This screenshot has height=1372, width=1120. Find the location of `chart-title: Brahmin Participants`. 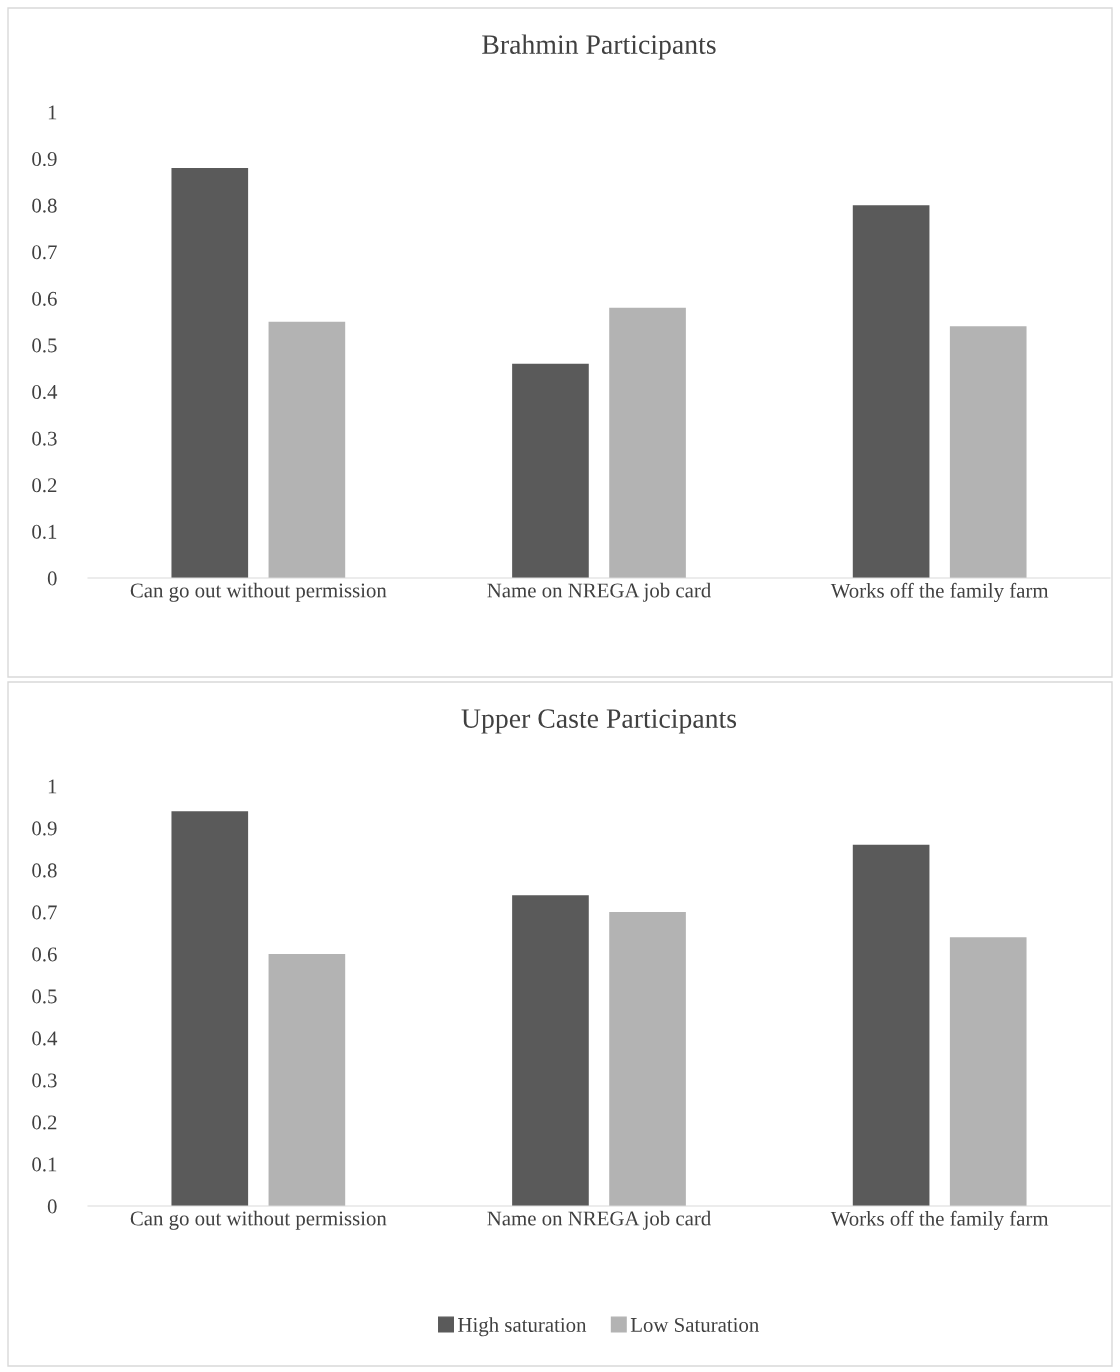

chart-title: Brahmin Participants is located at coordinates (599, 47).